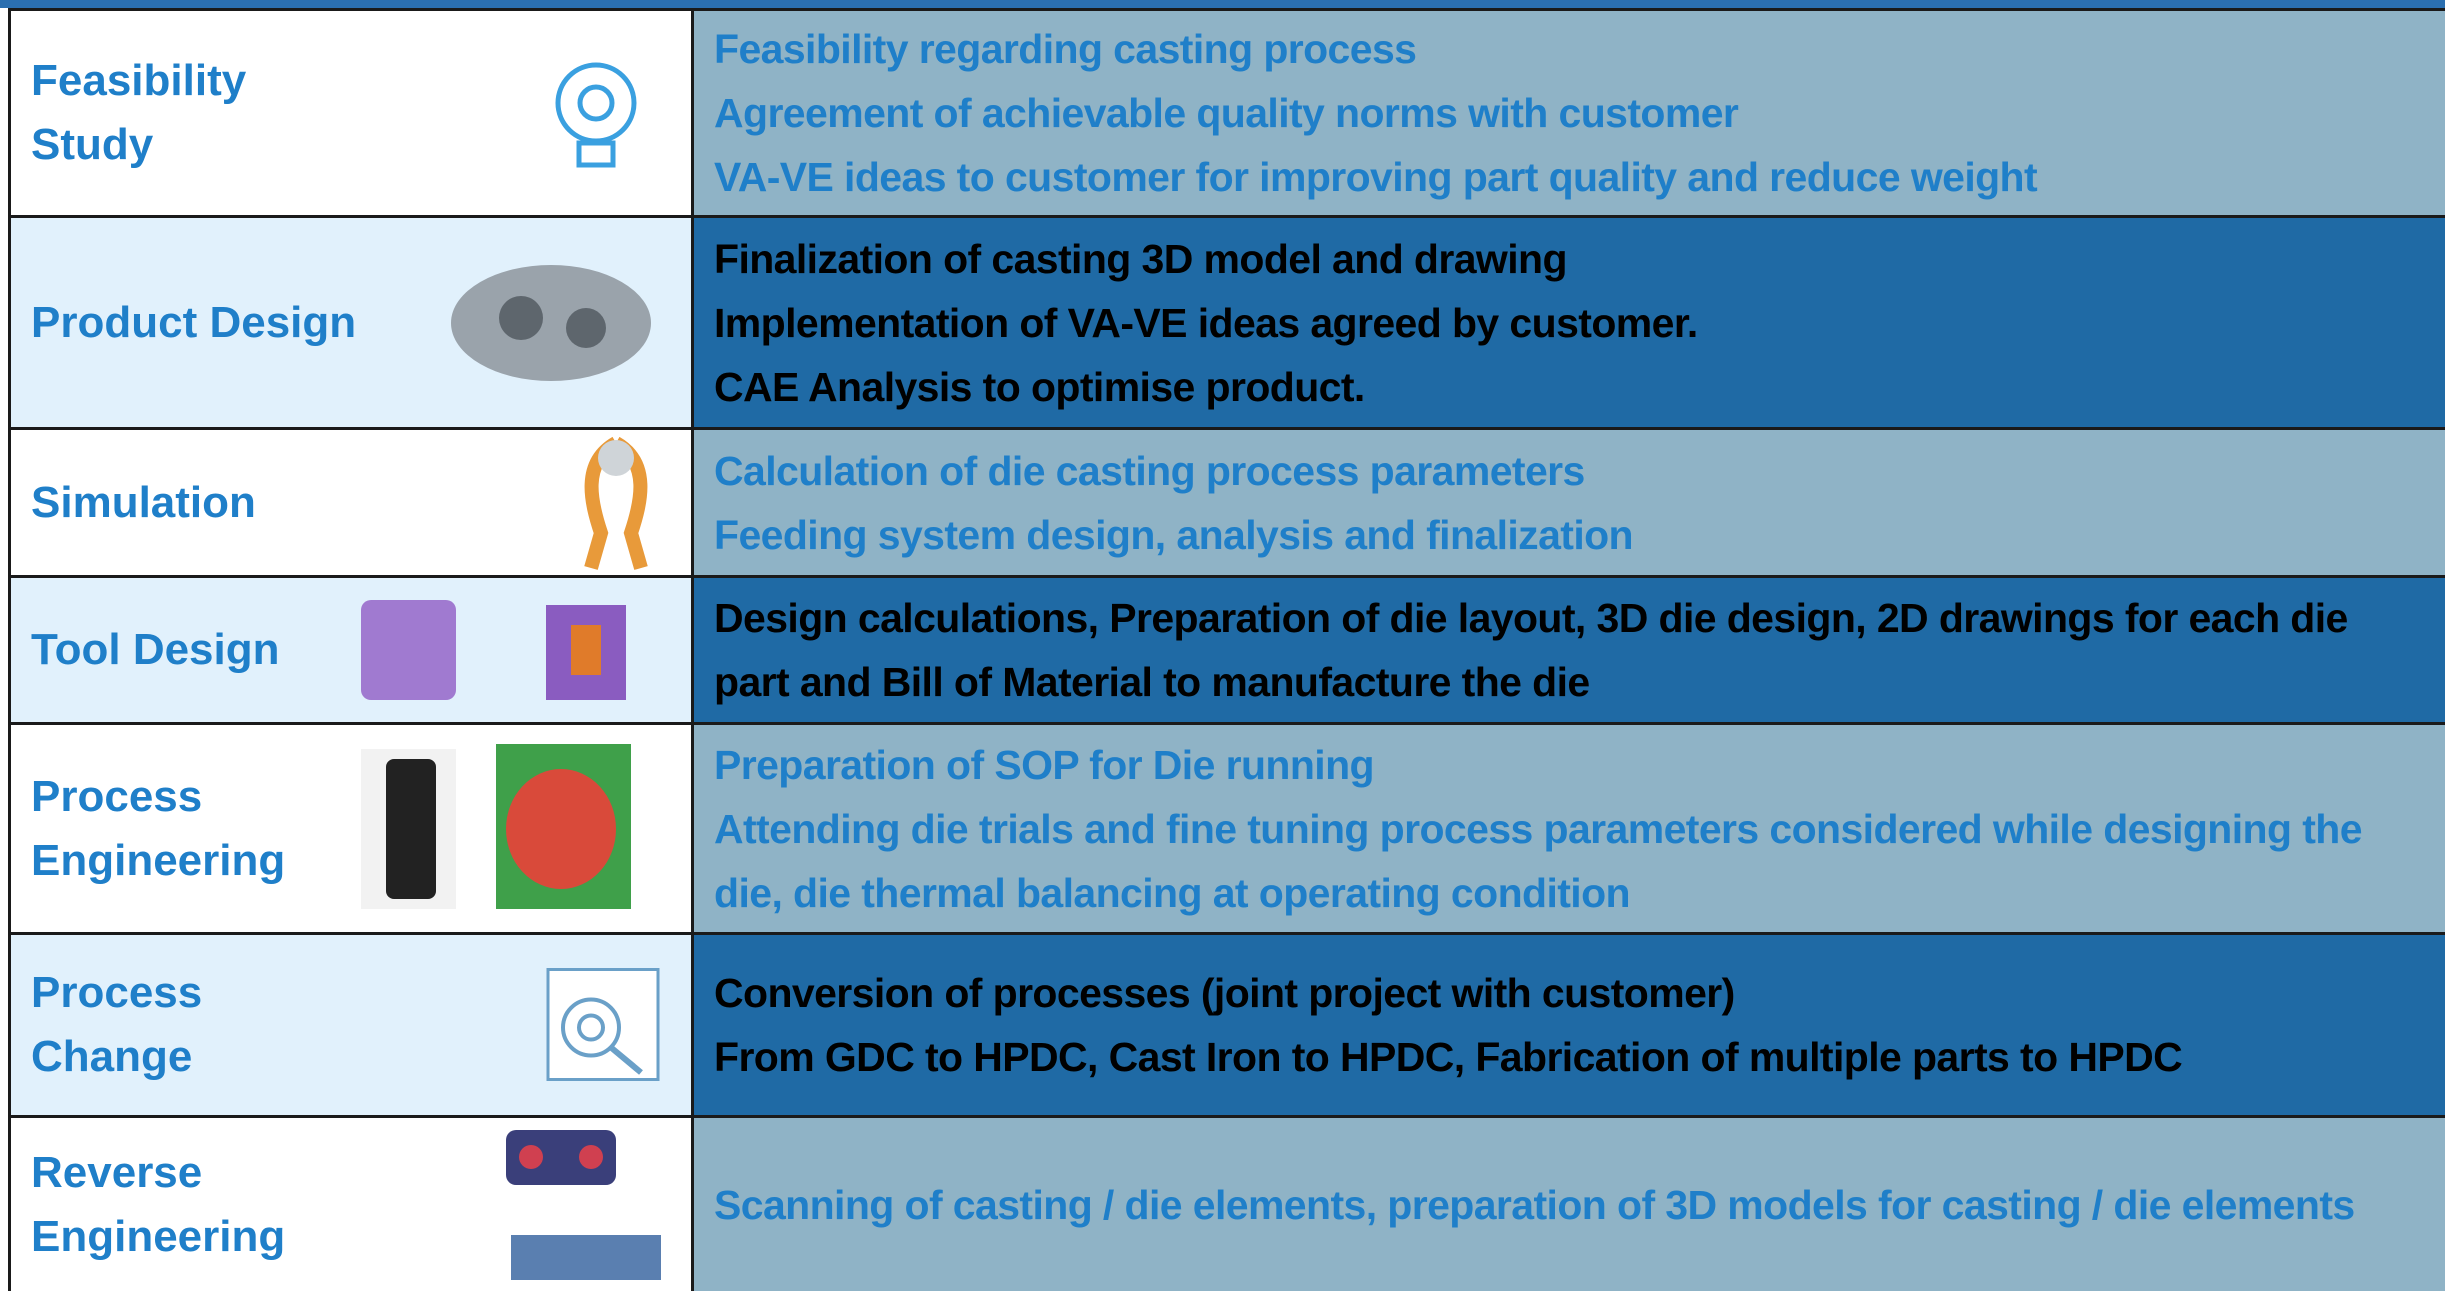 This screenshot has height=1291, width=2445. Describe the element at coordinates (351, 502) in the screenshot. I see `stage-cell: Simulation` at that location.